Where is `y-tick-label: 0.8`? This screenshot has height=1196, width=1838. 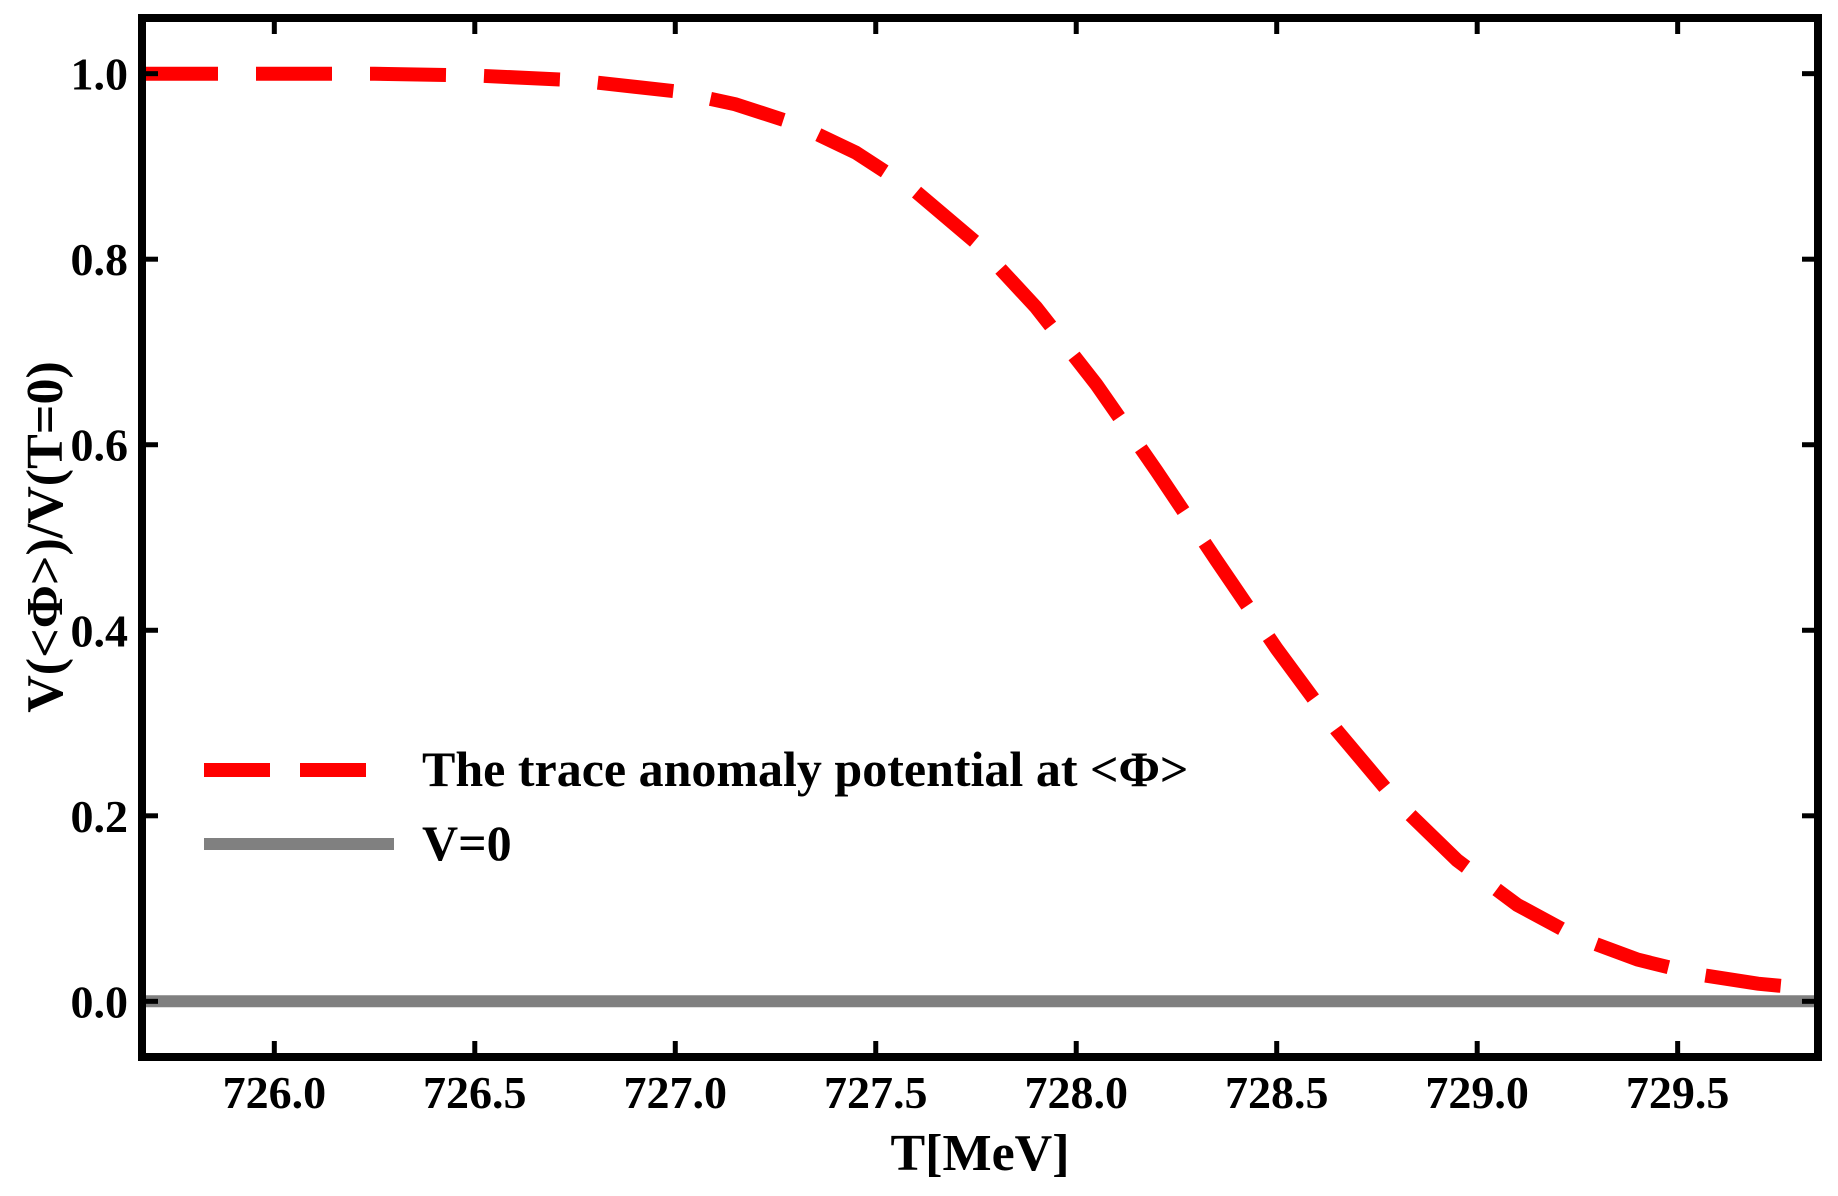 y-tick-label: 0.8 is located at coordinates (100, 259).